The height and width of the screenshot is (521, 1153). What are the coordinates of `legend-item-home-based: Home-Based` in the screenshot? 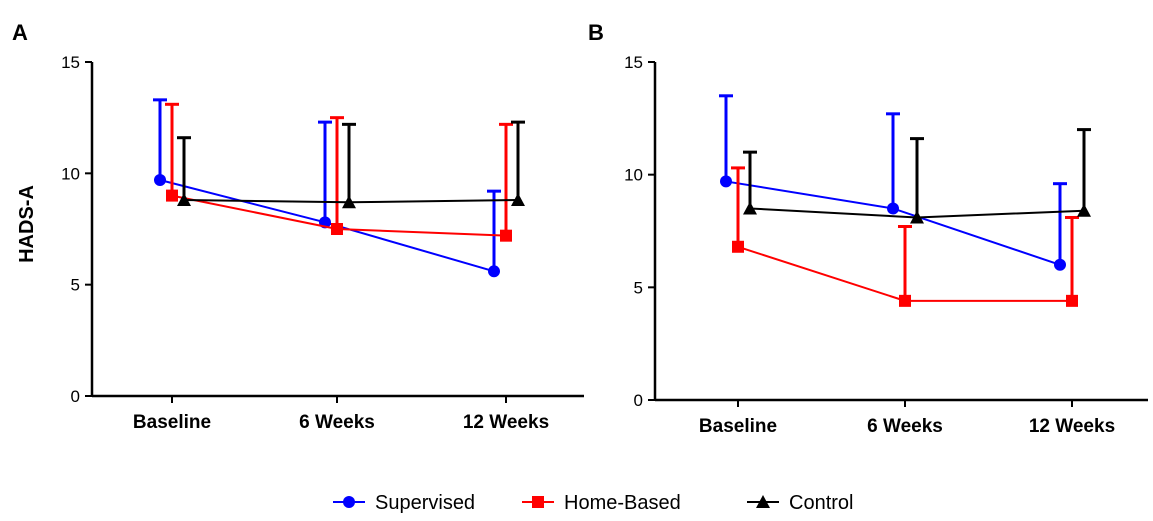 It's located at (601, 503).